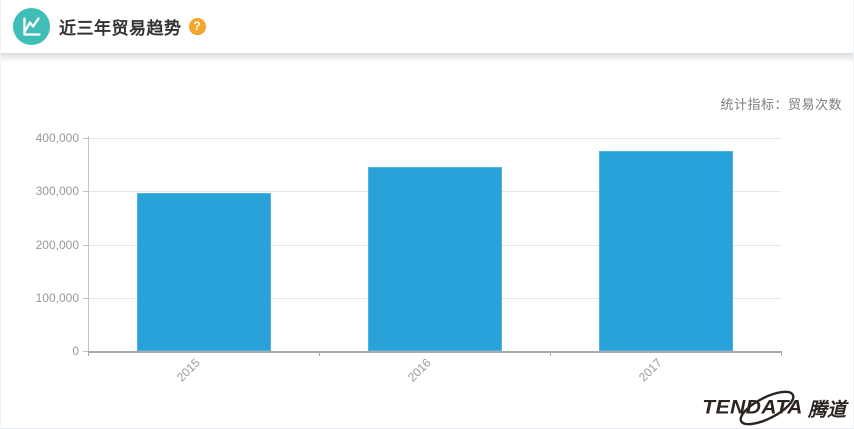 Image resolution: width=854 pixels, height=429 pixels. What do you see at coordinates (188, 370) in the screenshot?
I see `x-axis-label-2015: 2015` at bounding box center [188, 370].